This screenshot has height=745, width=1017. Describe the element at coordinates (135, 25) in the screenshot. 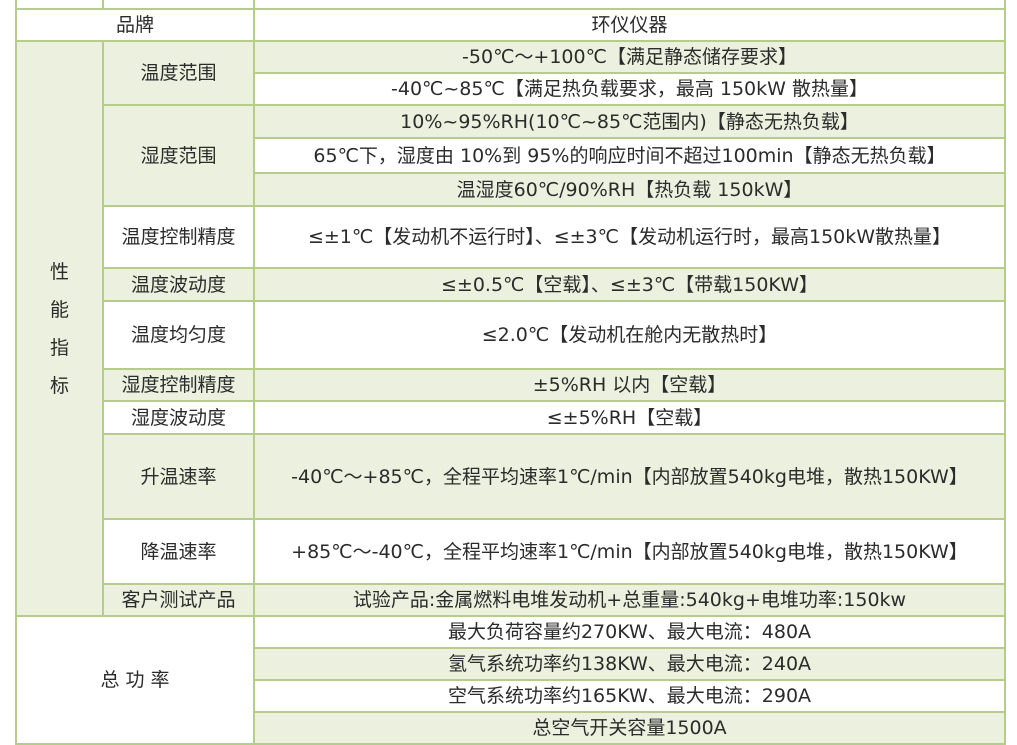

I see `brand-label: 品牌` at that location.